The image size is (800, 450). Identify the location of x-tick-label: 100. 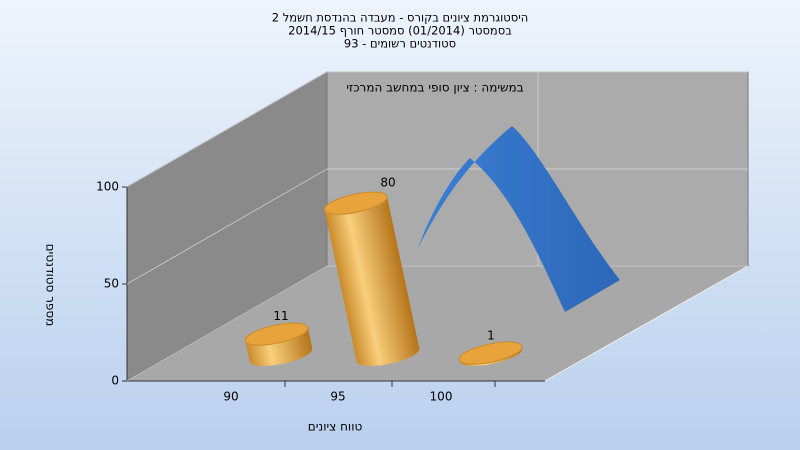
(441, 397).